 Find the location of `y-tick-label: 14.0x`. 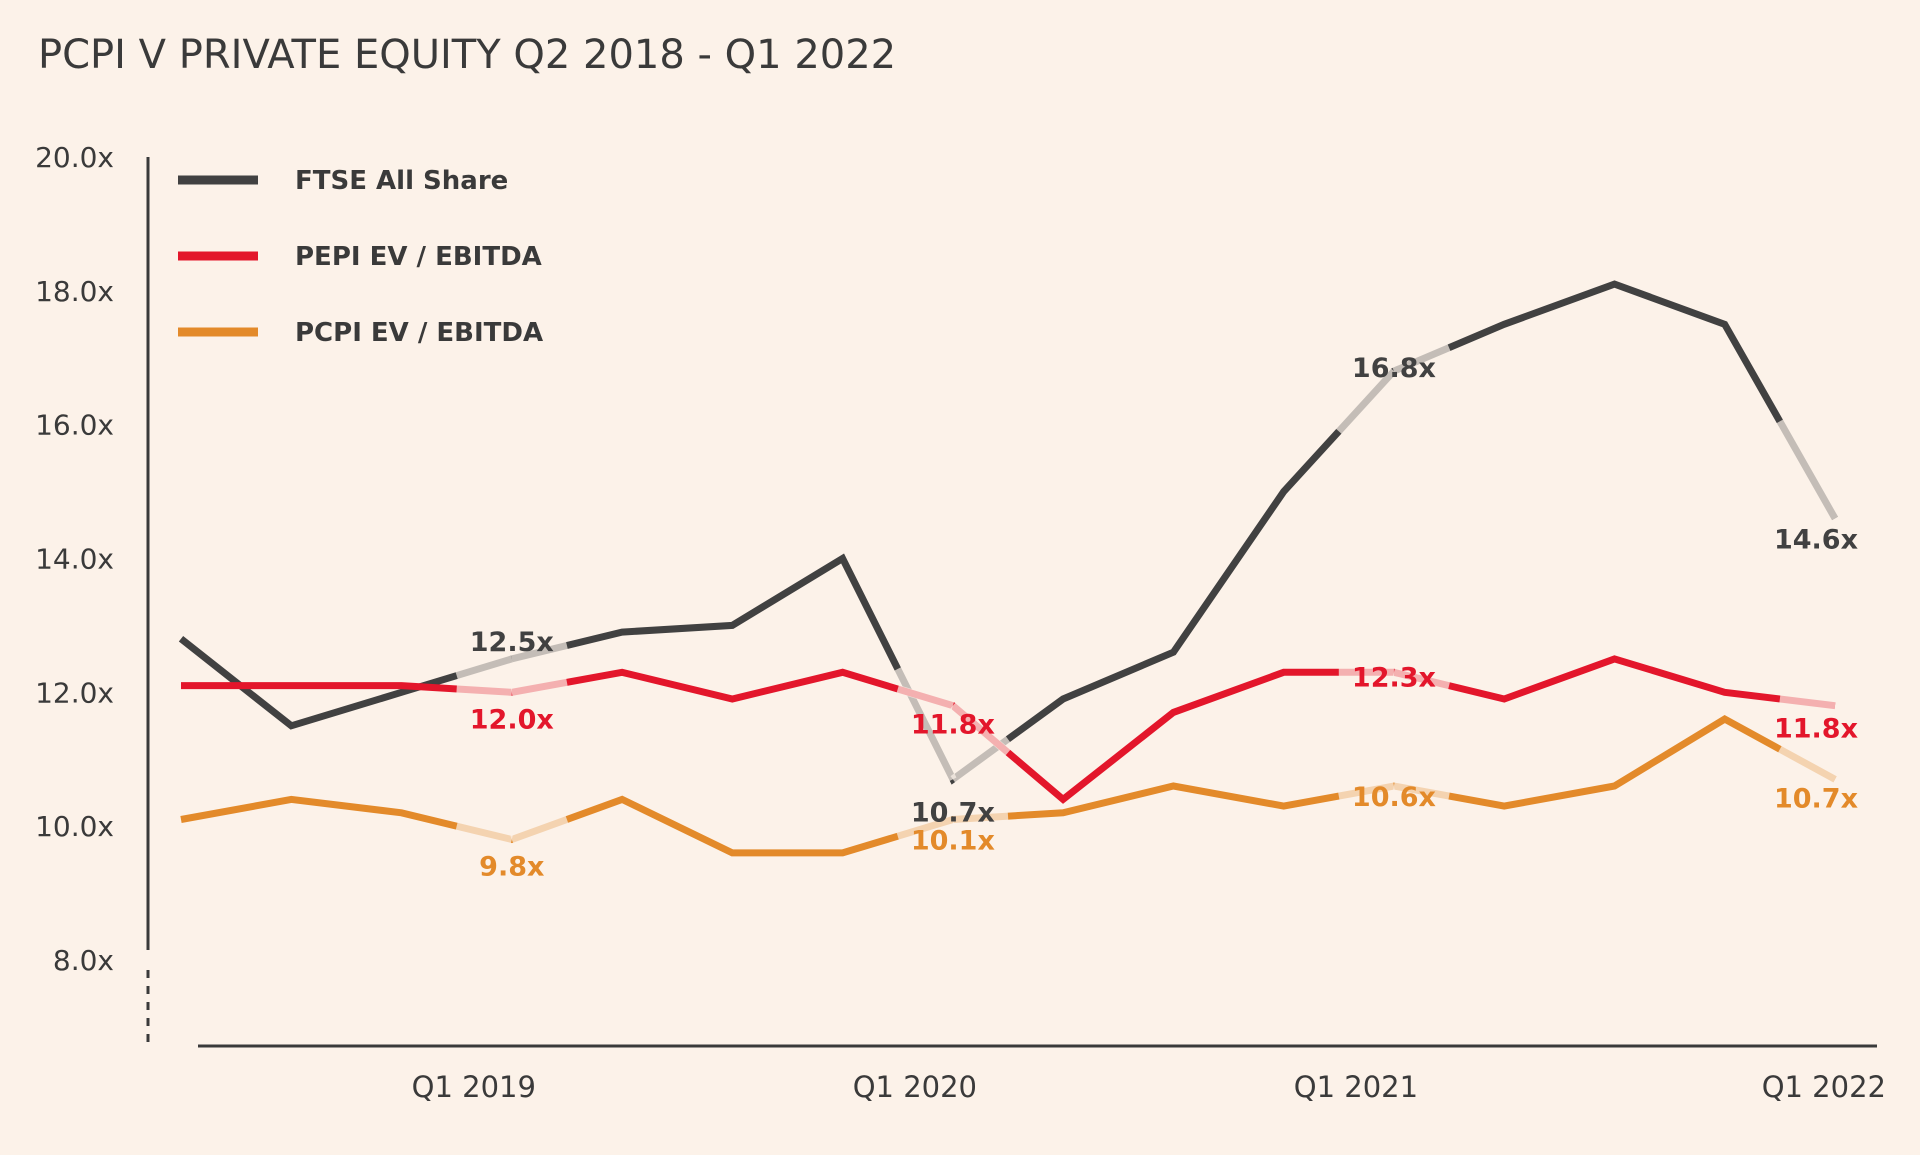

y-tick-label: 14.0x is located at coordinates (74, 559).